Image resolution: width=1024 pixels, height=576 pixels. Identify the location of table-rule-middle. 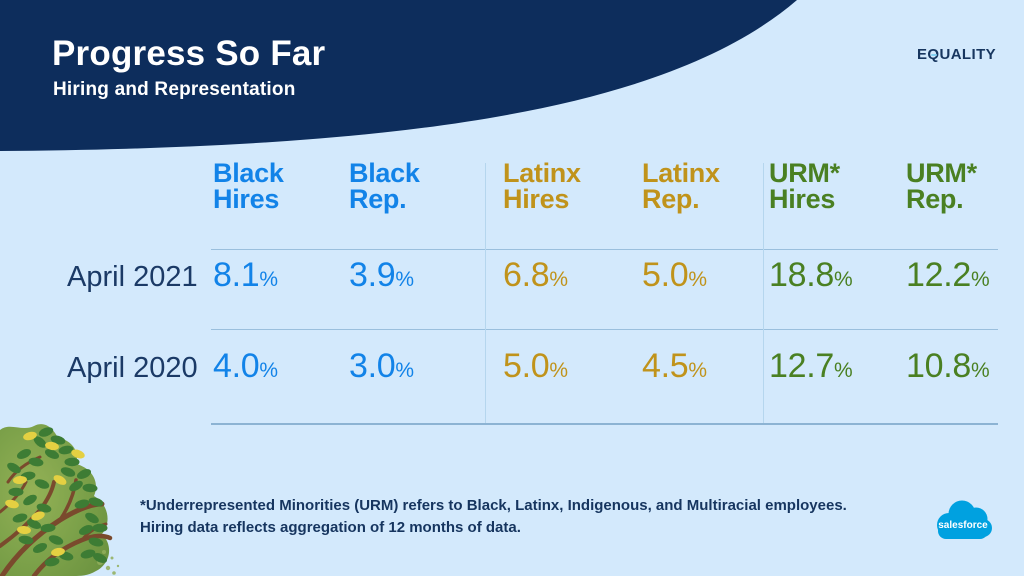
(604, 329).